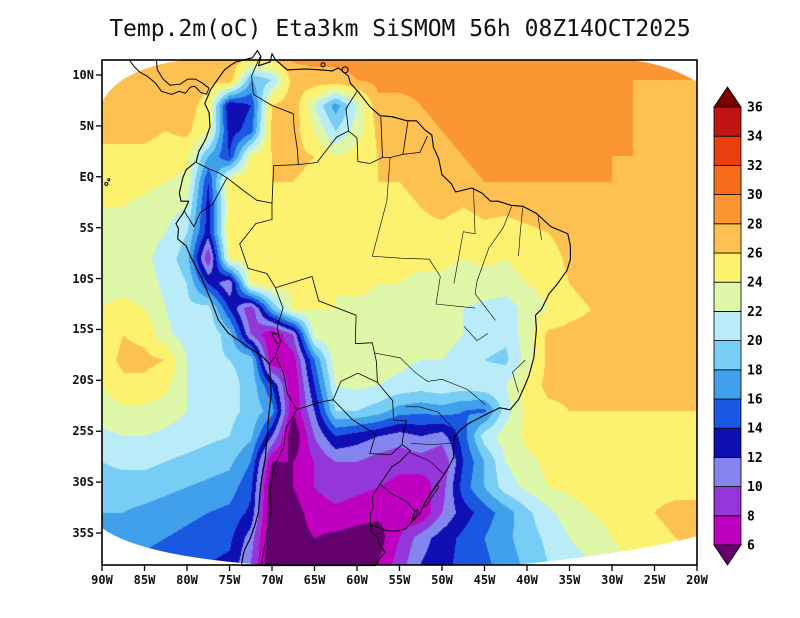 The width and height of the screenshot is (800, 618). I want to click on domain-mask-top-left, so click(143, 81).